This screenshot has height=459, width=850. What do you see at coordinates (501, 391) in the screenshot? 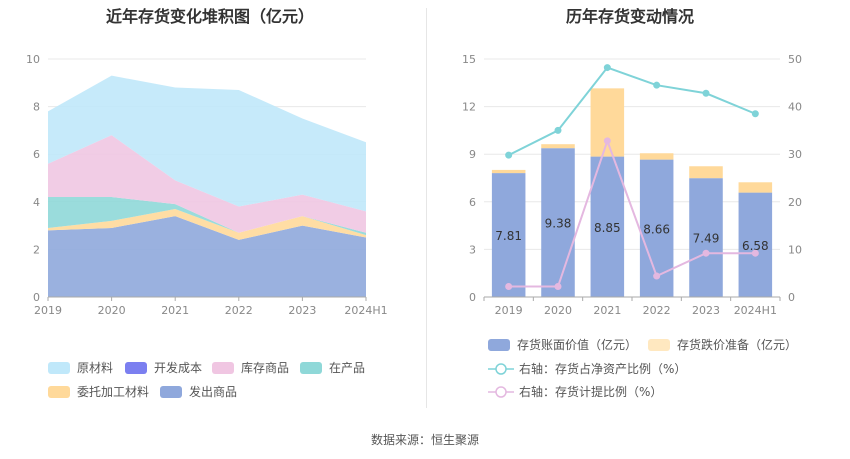
I see `legend-marker-provision-ratio` at bounding box center [501, 391].